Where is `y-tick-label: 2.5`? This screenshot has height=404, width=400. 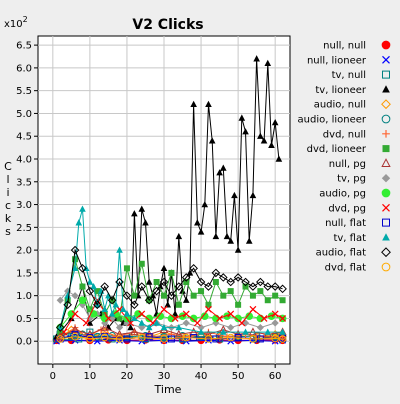 y-tick-label: 2.5 is located at coordinates (24, 228).